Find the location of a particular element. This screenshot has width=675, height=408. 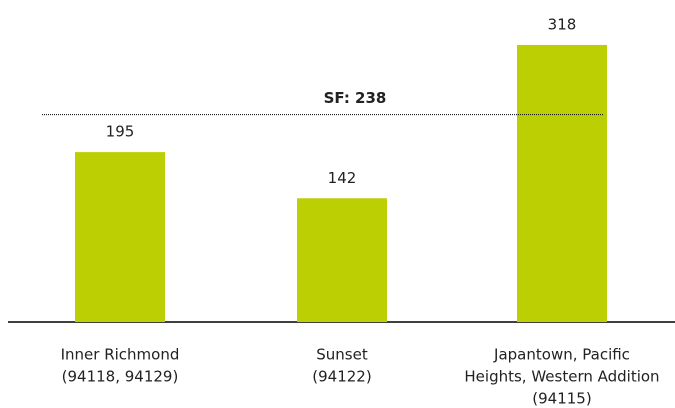

reference-label: SF: 238 is located at coordinates (355, 98).